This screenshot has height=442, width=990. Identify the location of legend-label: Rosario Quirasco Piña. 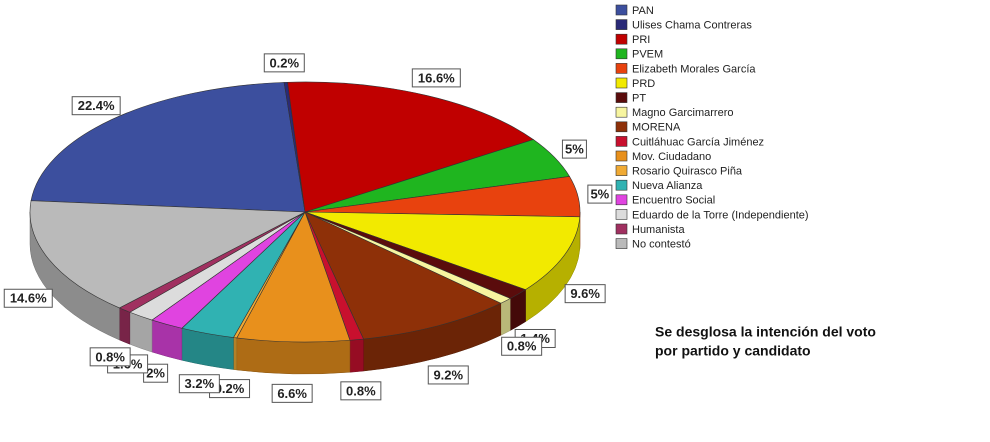
(687, 172).